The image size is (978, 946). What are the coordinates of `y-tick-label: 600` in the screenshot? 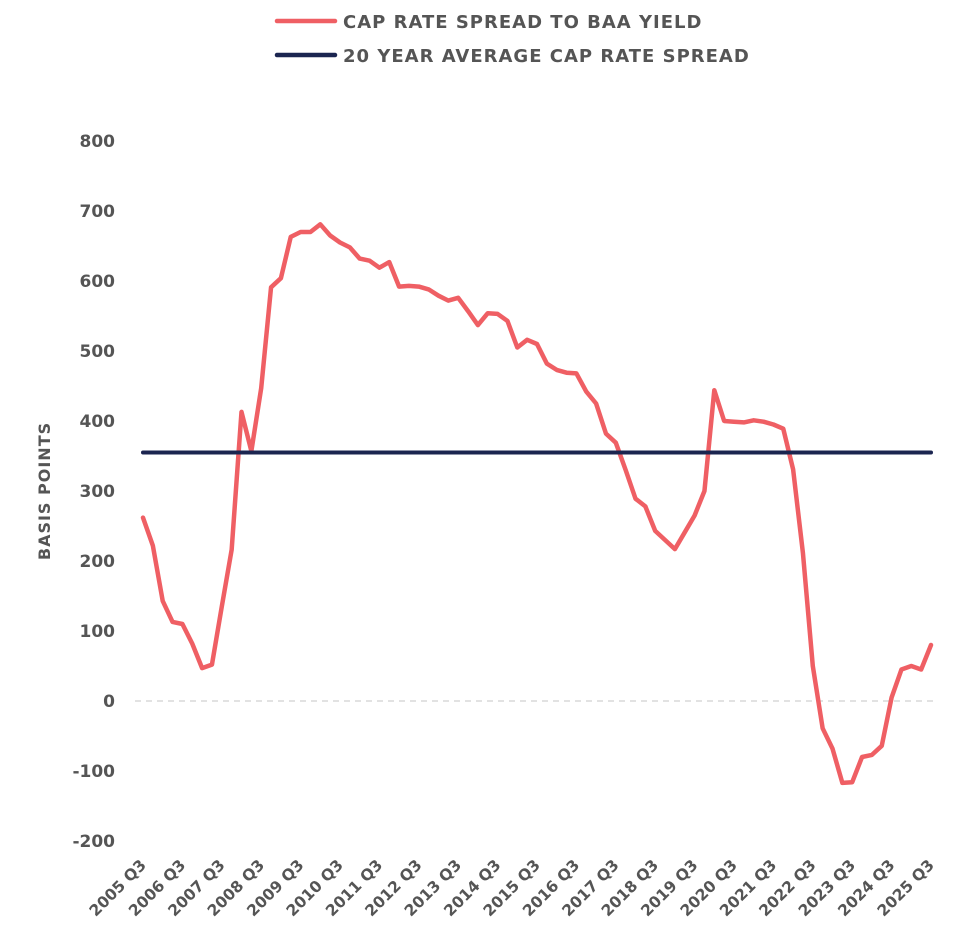 It's located at (98, 282).